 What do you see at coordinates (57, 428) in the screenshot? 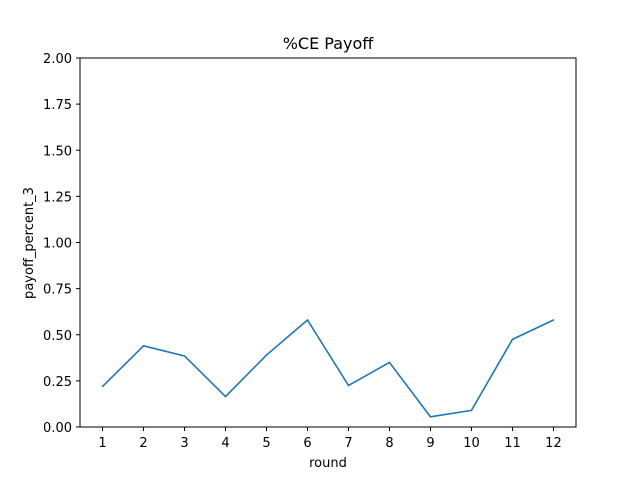
I see `y-tick-label: 0.00` at bounding box center [57, 428].